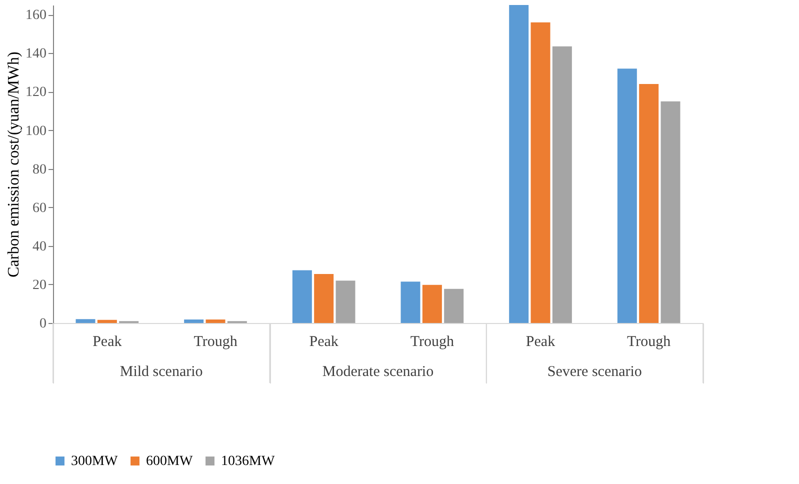 The image size is (799, 484). What do you see at coordinates (39, 246) in the screenshot?
I see `y-tick-label: 40` at bounding box center [39, 246].